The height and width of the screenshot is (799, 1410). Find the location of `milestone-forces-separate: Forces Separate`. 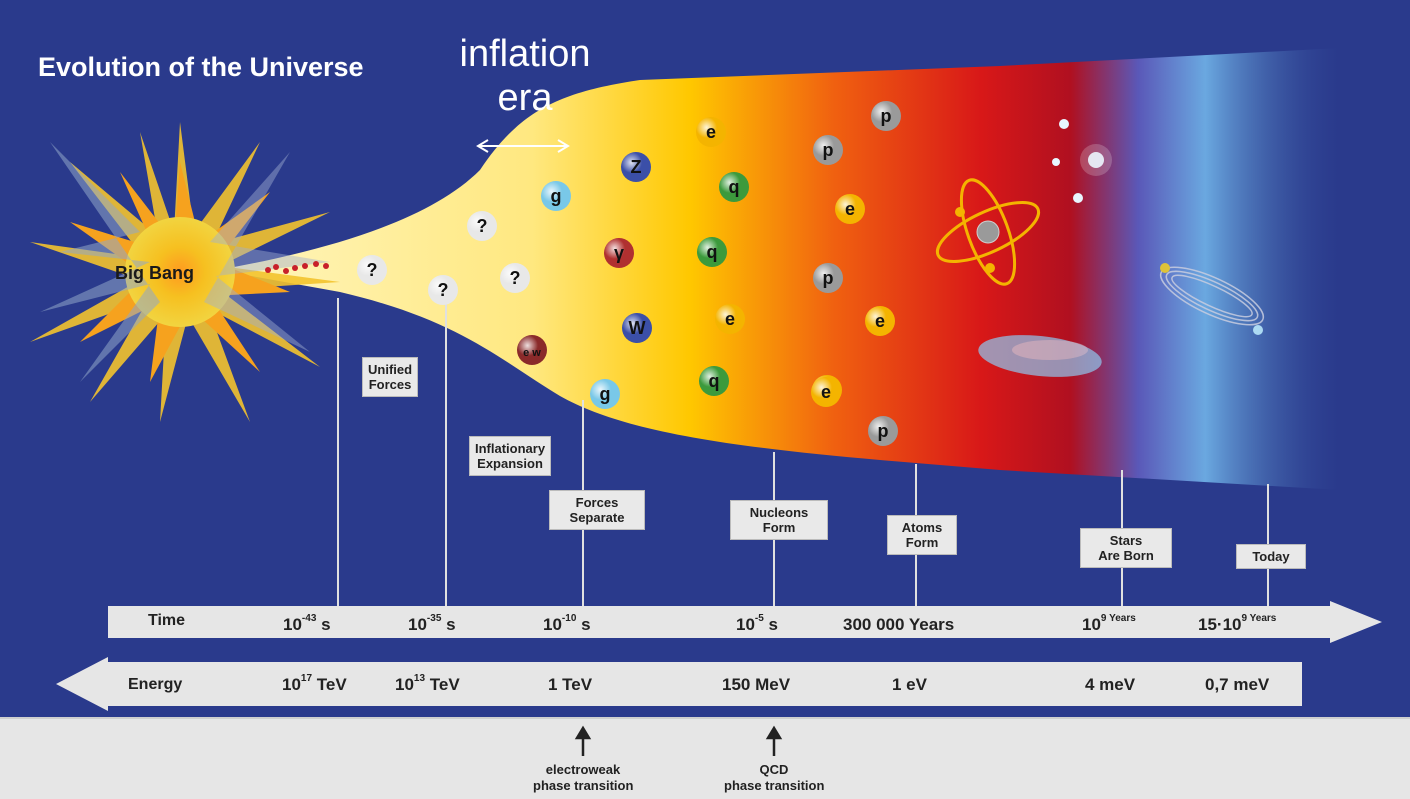

milestone-forces-separate: Forces Separate is located at coordinates (597, 510).